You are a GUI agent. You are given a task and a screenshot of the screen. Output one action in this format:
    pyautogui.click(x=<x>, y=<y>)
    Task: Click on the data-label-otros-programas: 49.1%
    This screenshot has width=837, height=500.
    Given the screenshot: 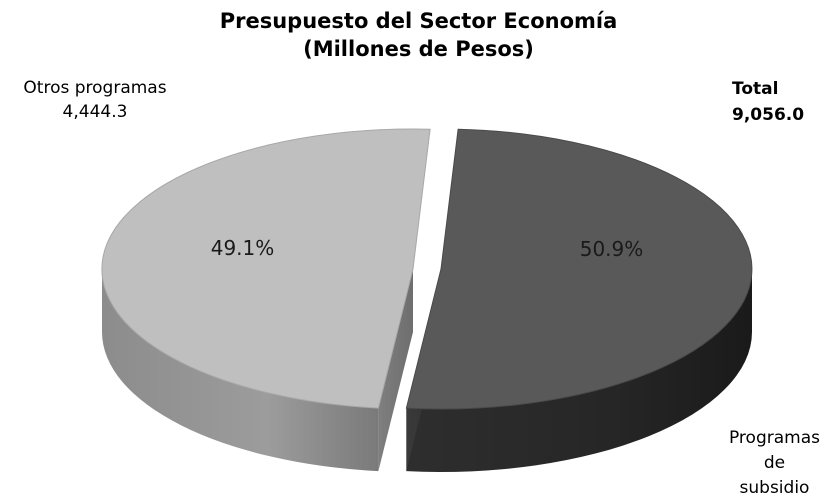 What is the action you would take?
    pyautogui.click(x=243, y=248)
    